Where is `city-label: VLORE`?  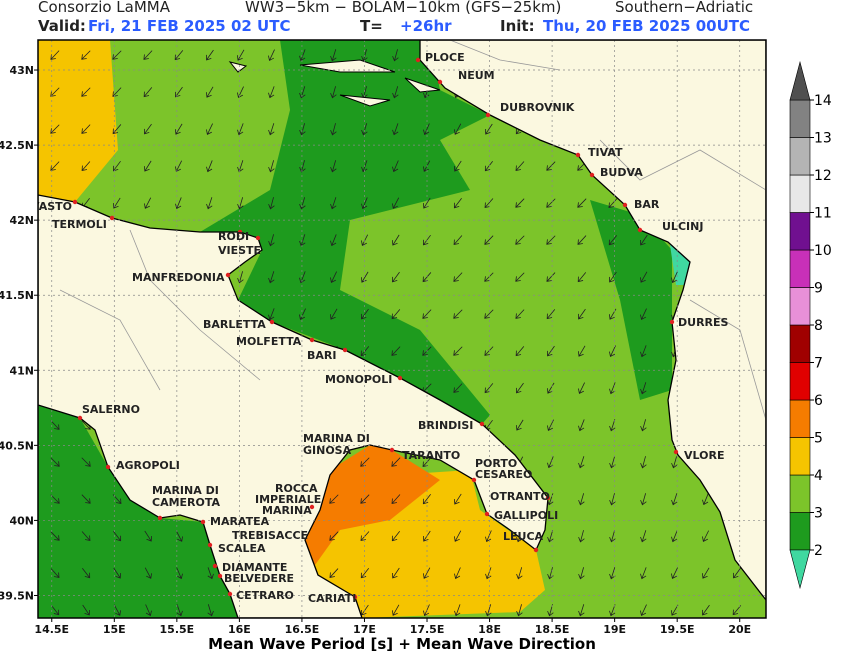 city-label: VLORE is located at coordinates (704, 455).